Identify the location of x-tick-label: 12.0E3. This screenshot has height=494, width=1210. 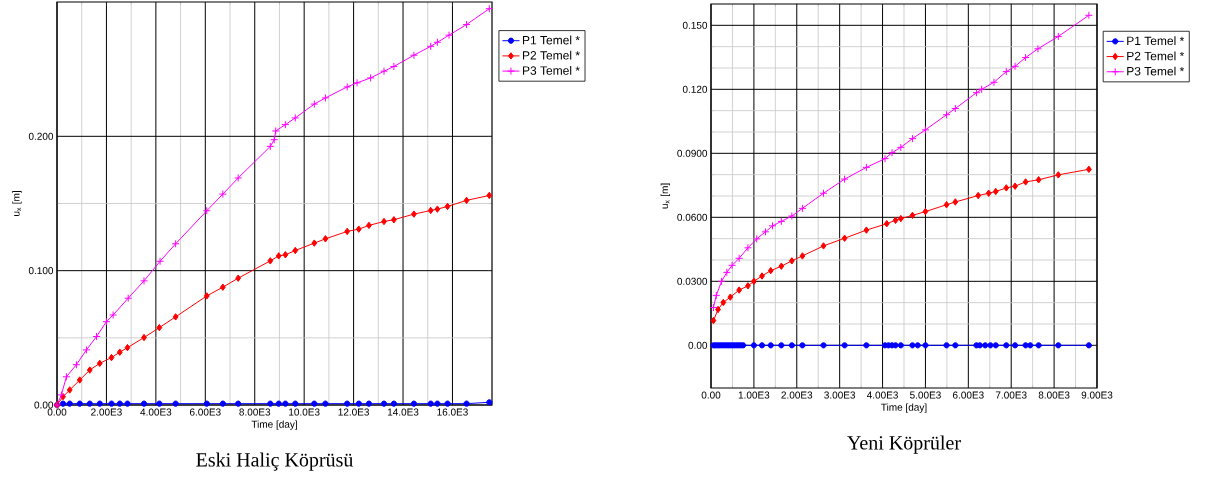
(354, 412).